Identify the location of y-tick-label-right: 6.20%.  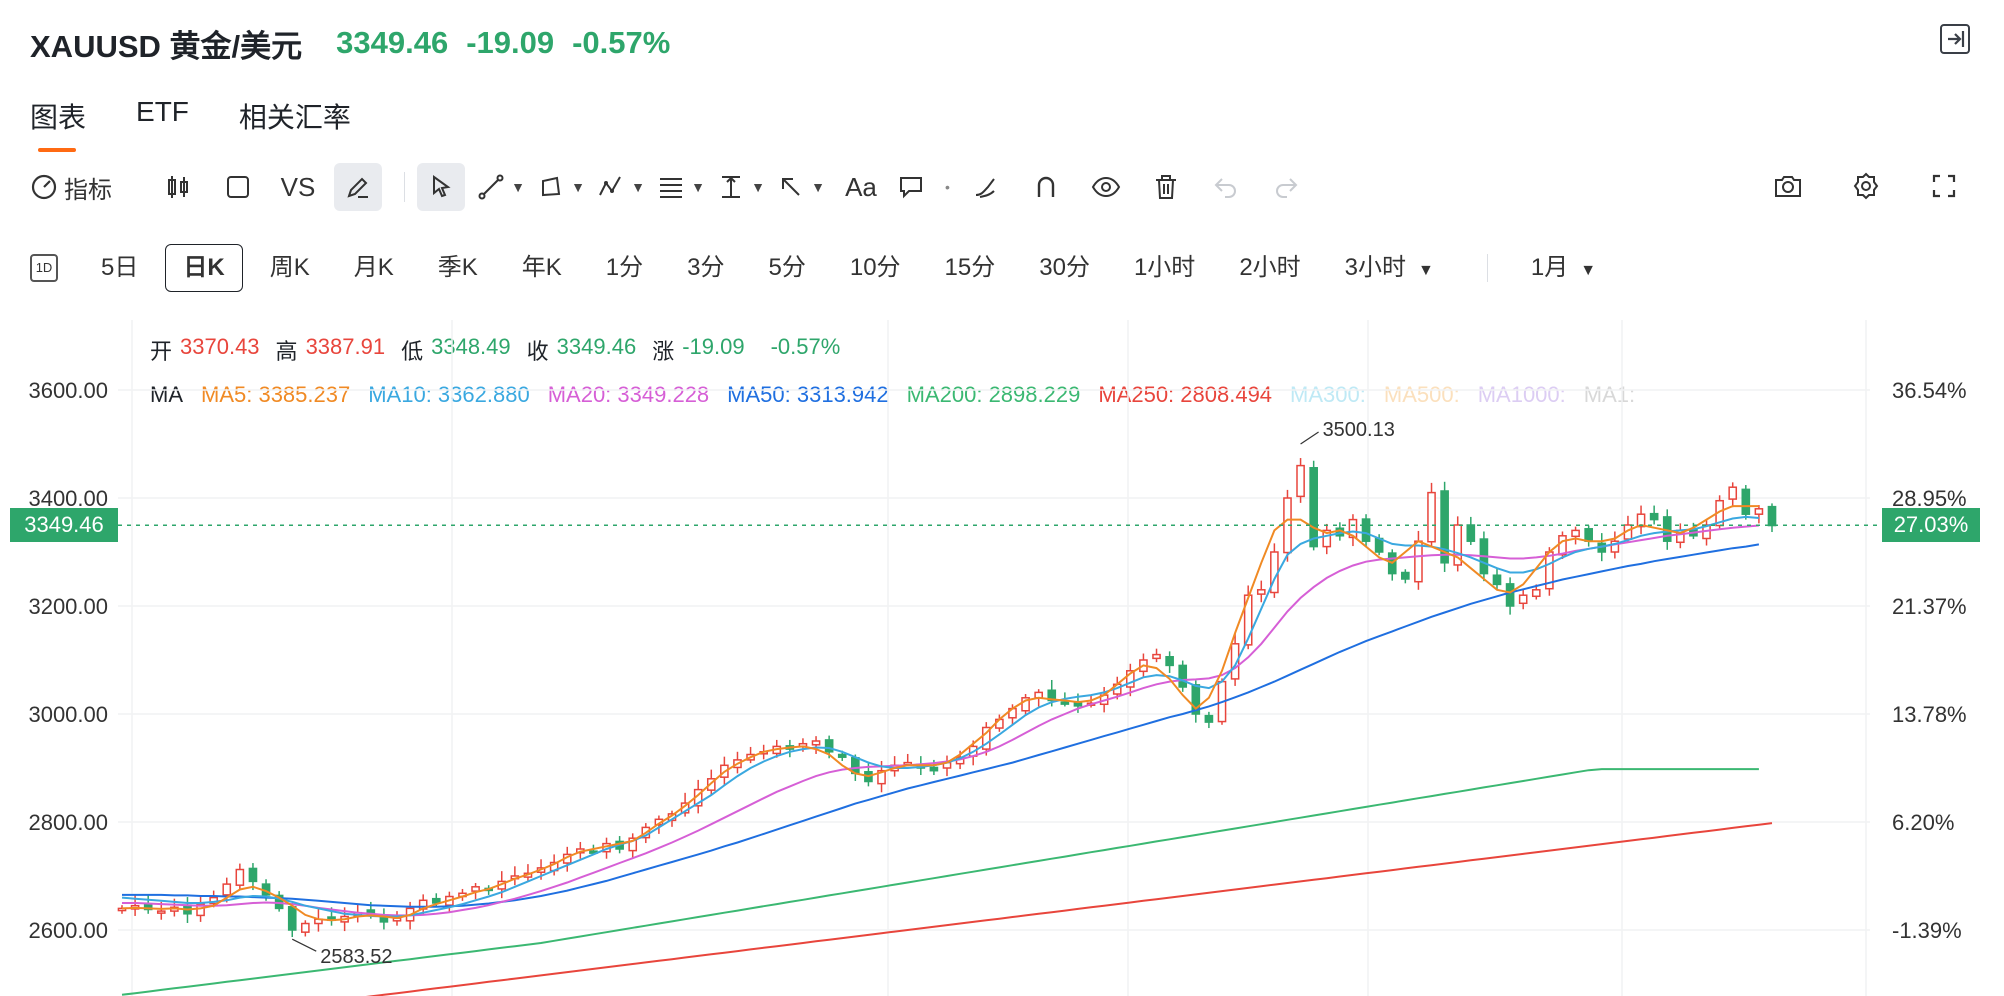
(1923, 822).